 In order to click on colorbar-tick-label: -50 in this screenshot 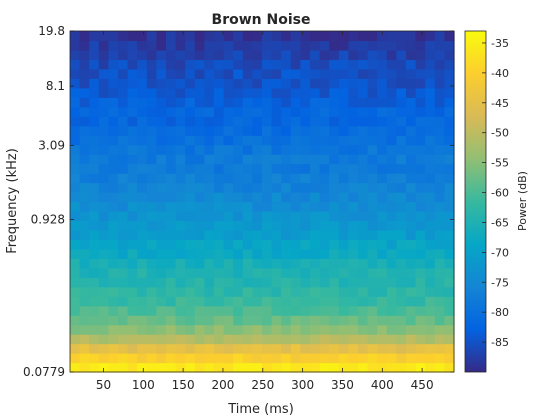, I will do `click(500, 133)`.